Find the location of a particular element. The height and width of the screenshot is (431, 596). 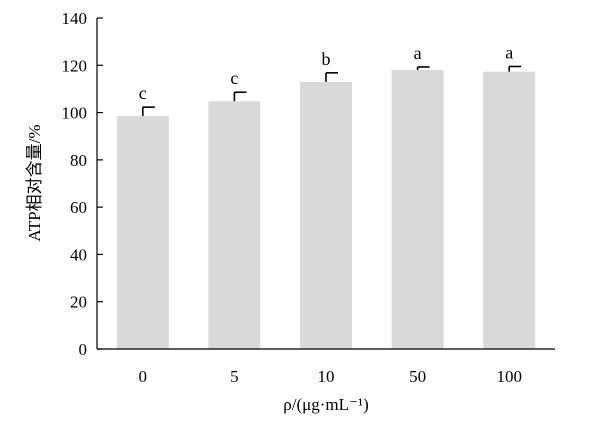

y-tick-label: 100 is located at coordinates (75, 113).